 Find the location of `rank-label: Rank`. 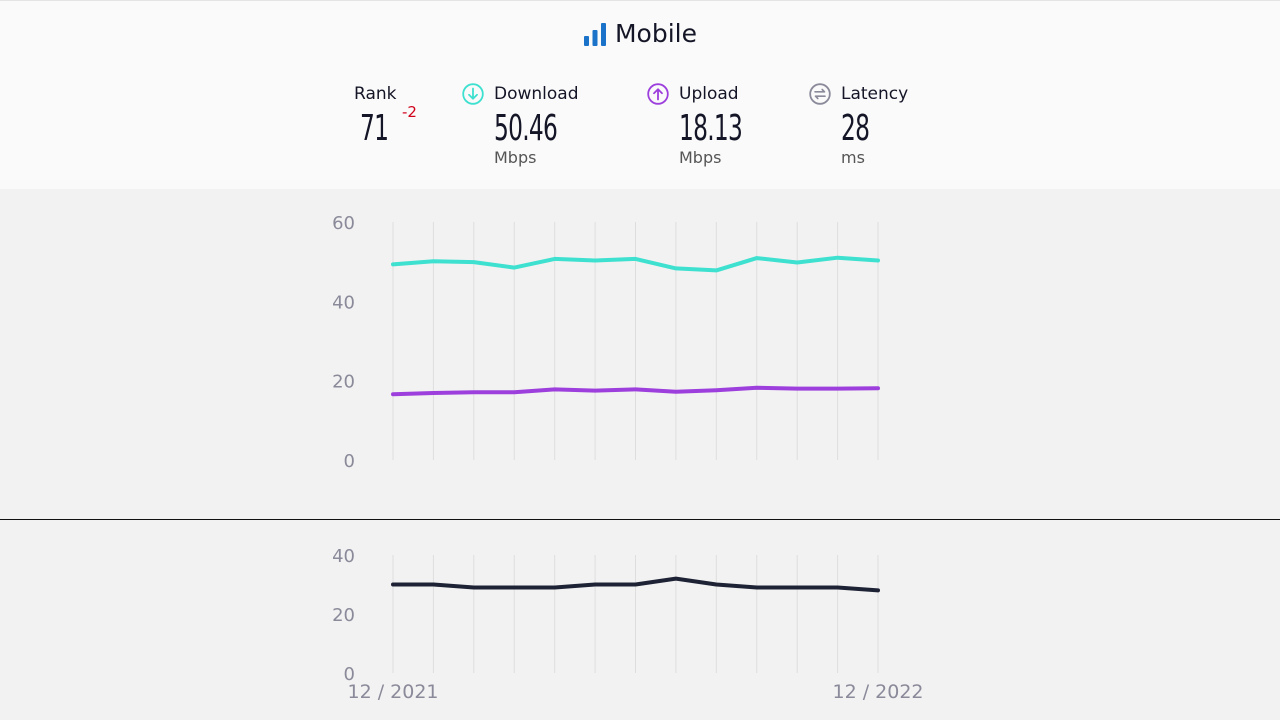

rank-label: Rank is located at coordinates (375, 94).